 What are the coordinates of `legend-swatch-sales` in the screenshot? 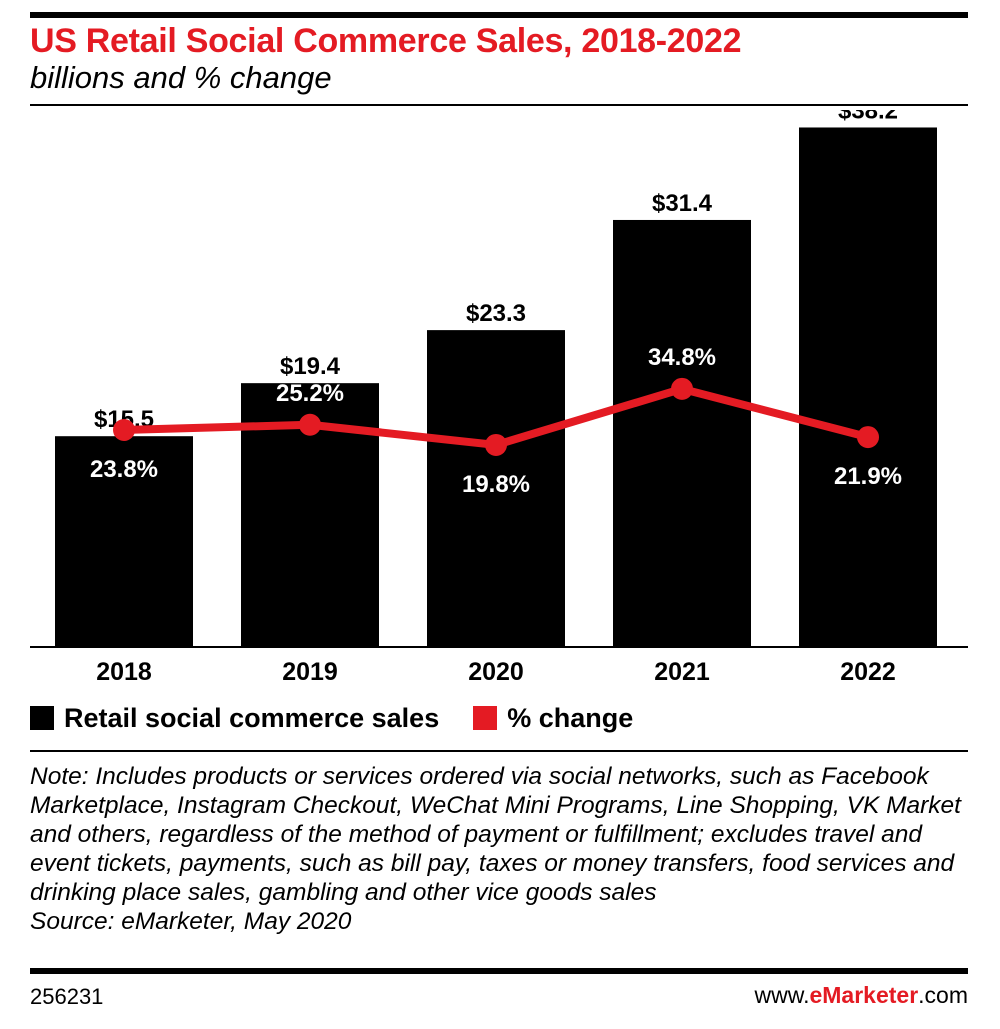 It's located at (42, 718).